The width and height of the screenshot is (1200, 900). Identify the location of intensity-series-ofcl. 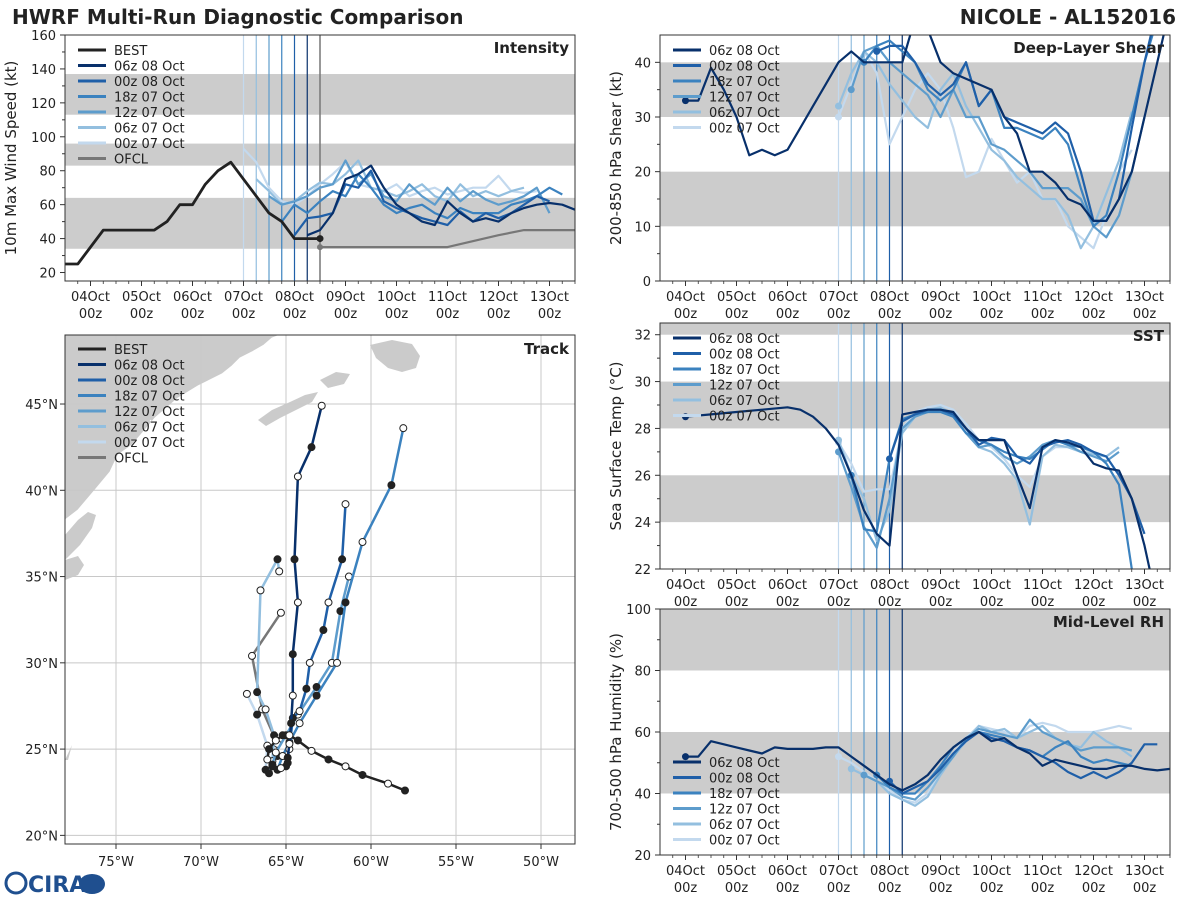
(447, 239).